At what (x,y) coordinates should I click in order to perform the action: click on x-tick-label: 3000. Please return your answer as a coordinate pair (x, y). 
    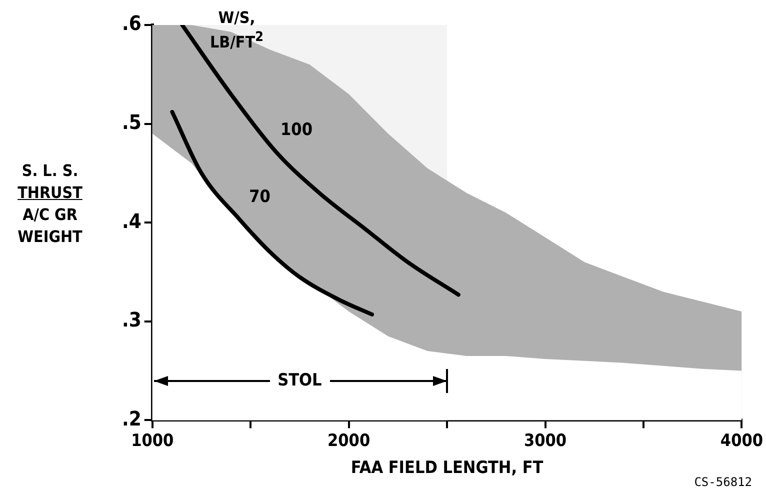
    Looking at the image, I should click on (545, 440).